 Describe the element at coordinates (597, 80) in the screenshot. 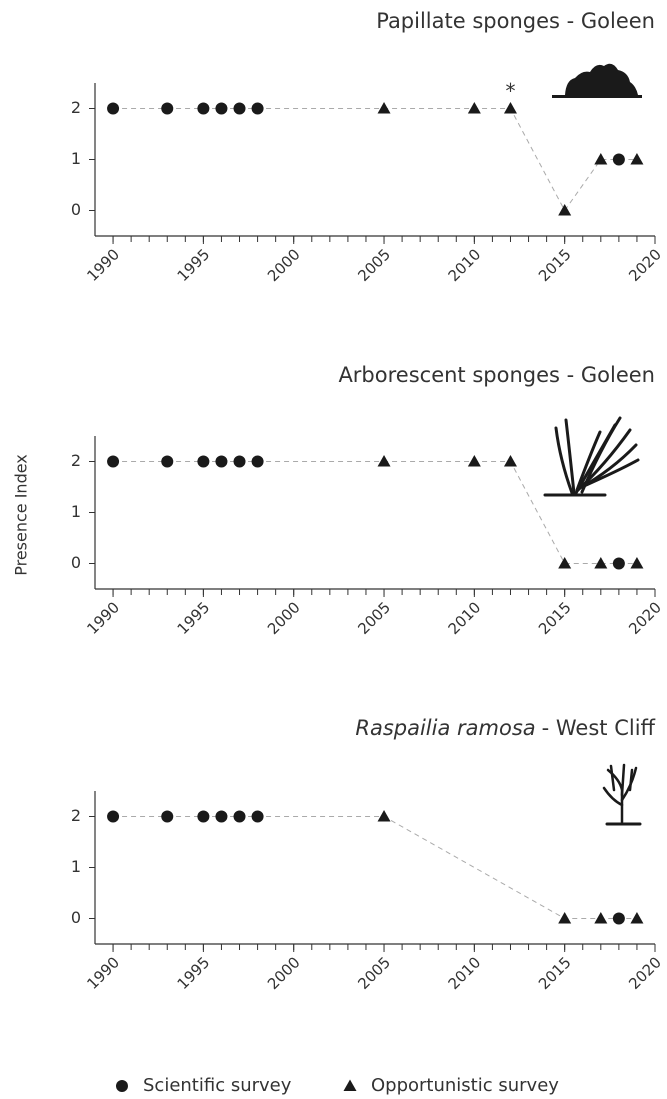

I see `papillate-icon` at that location.